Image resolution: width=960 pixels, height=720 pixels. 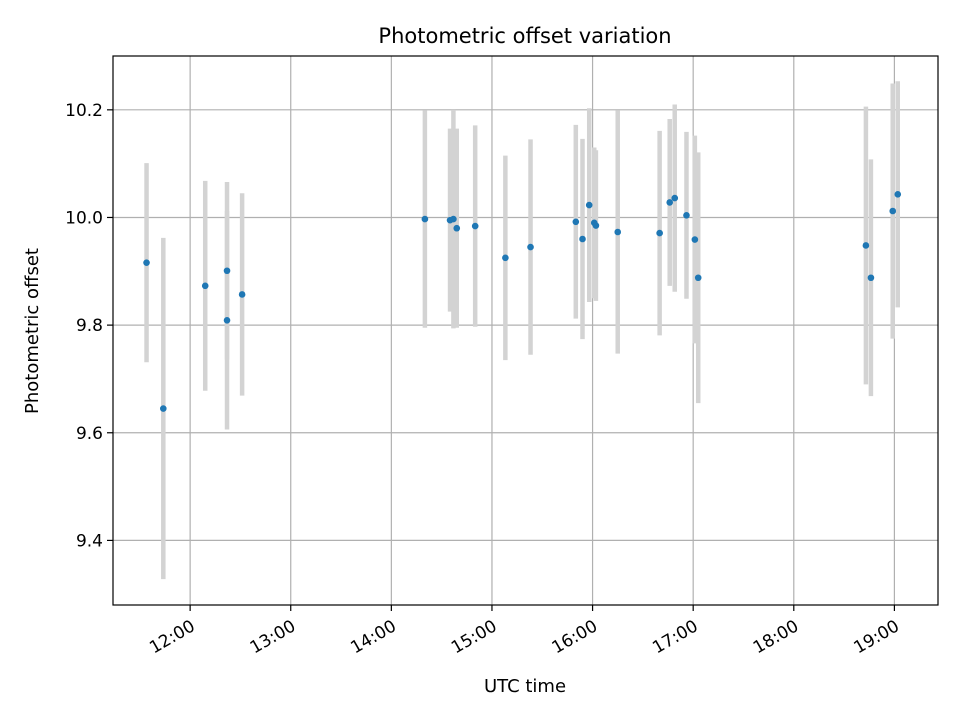 What do you see at coordinates (84, 218) in the screenshot?
I see `y-tick-label: 10.0` at bounding box center [84, 218].